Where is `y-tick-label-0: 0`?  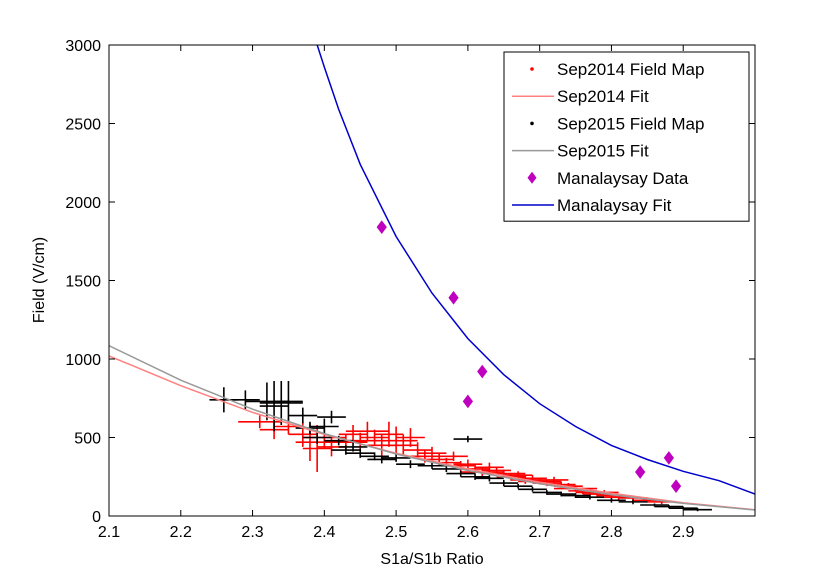
y-tick-label-0: 0 is located at coordinates (96, 517).